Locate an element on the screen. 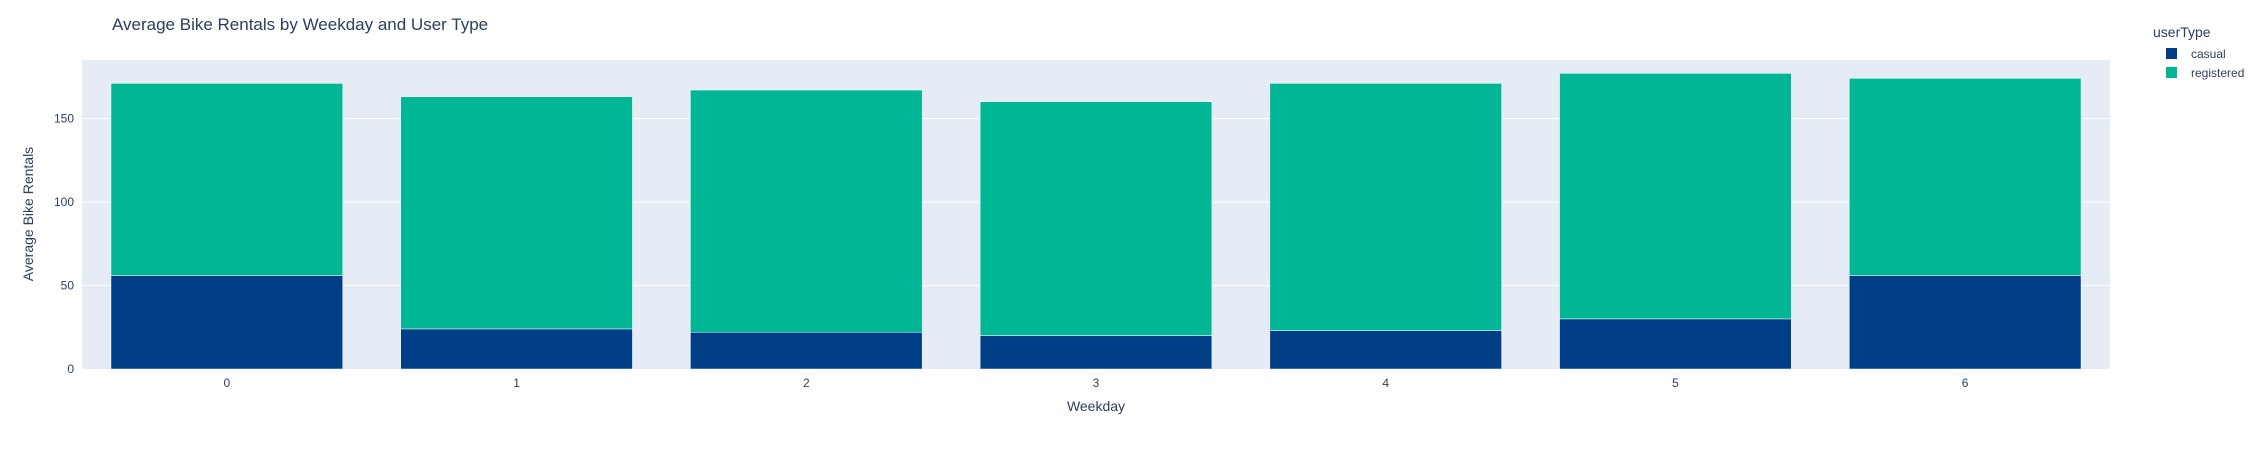 The image size is (2266, 450). x-tick-label: 2 is located at coordinates (806, 383).